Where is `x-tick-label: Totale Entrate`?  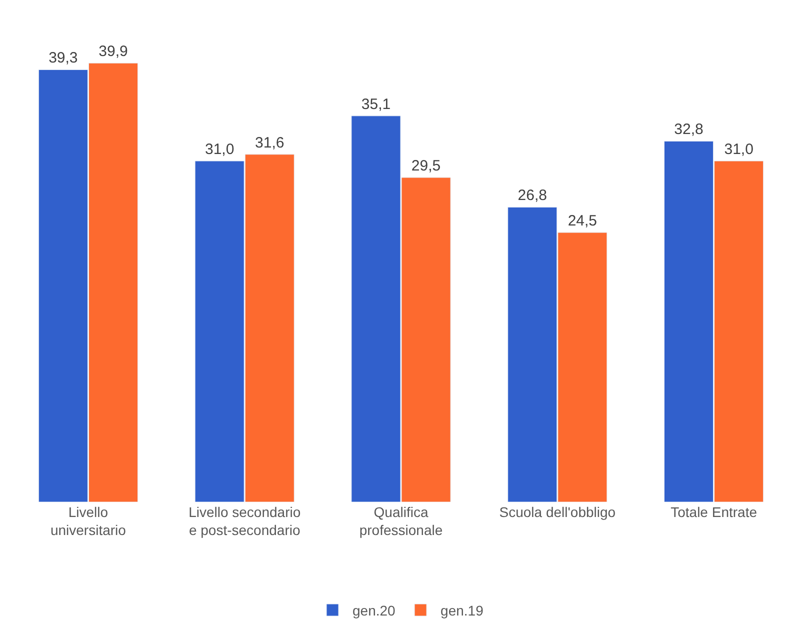 x-tick-label: Totale Entrate is located at coordinates (714, 512).